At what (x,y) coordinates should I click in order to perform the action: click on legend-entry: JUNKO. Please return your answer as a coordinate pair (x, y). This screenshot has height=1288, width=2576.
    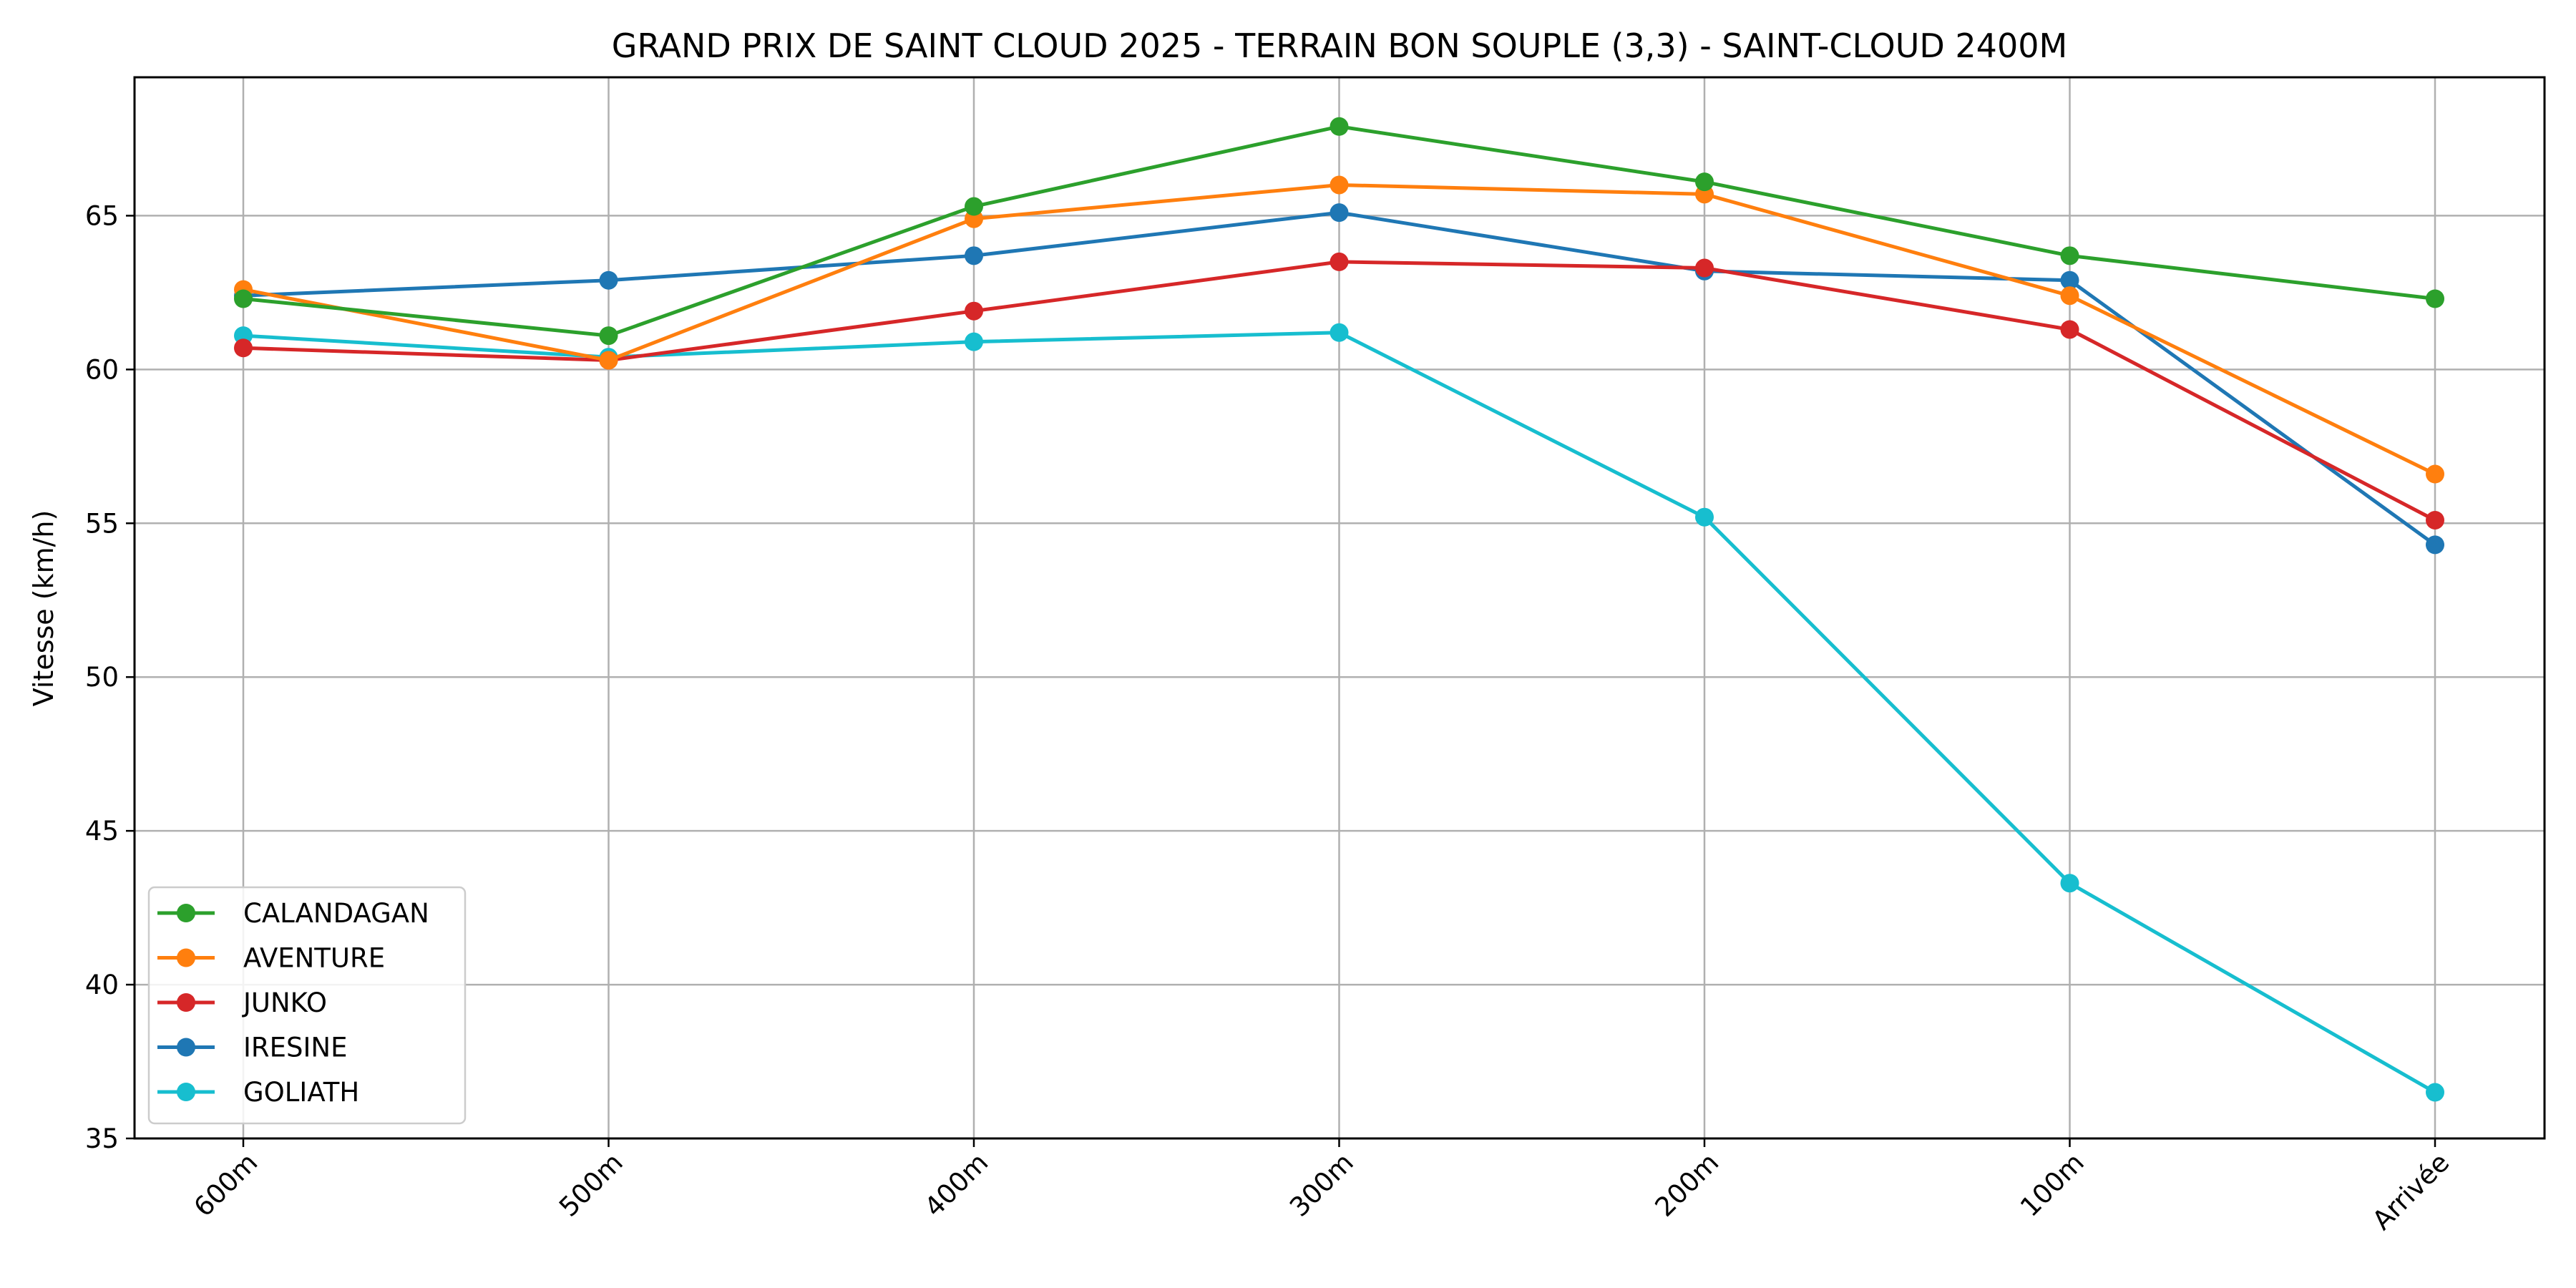
    Looking at the image, I should click on (242, 1002).